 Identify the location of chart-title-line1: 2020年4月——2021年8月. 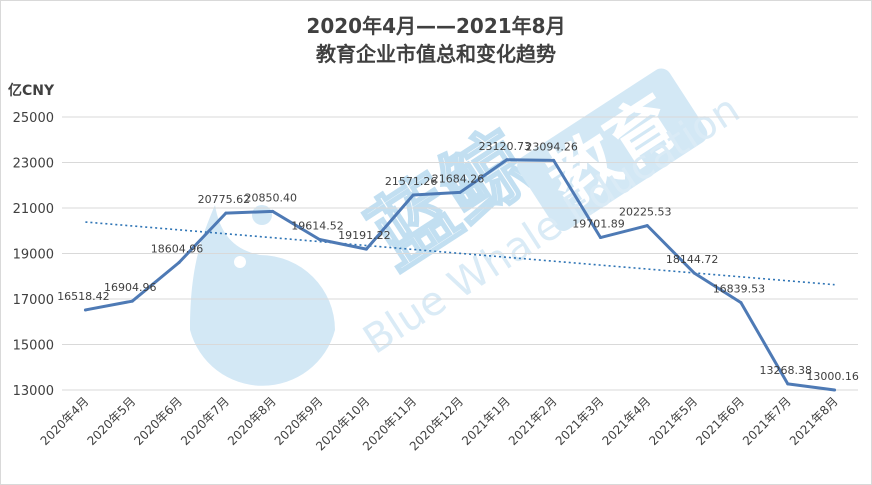
(436, 26).